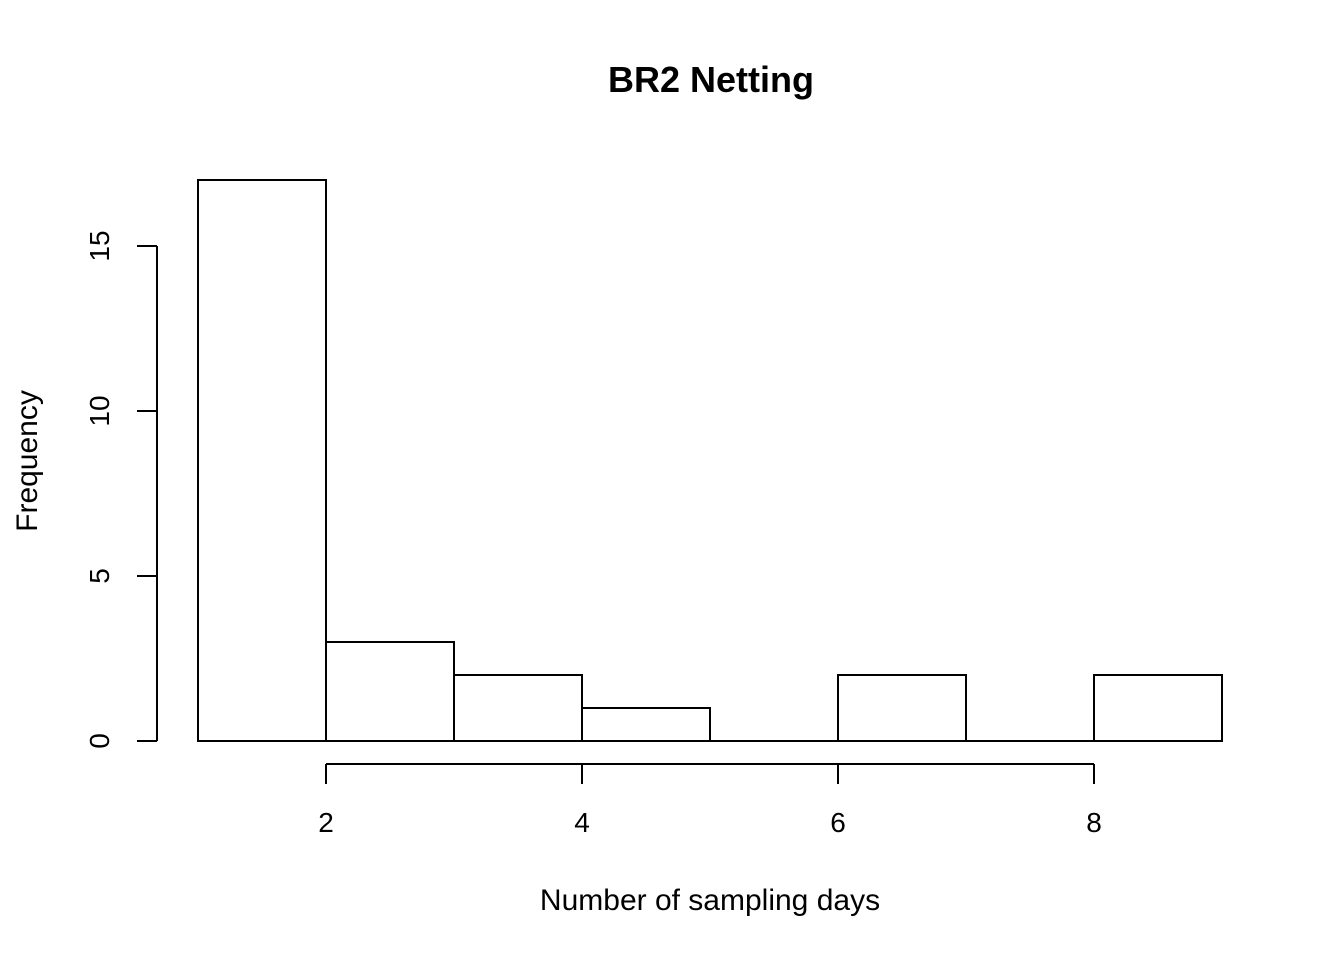  I want to click on y-axis-label: Frequency, so click(27, 461).